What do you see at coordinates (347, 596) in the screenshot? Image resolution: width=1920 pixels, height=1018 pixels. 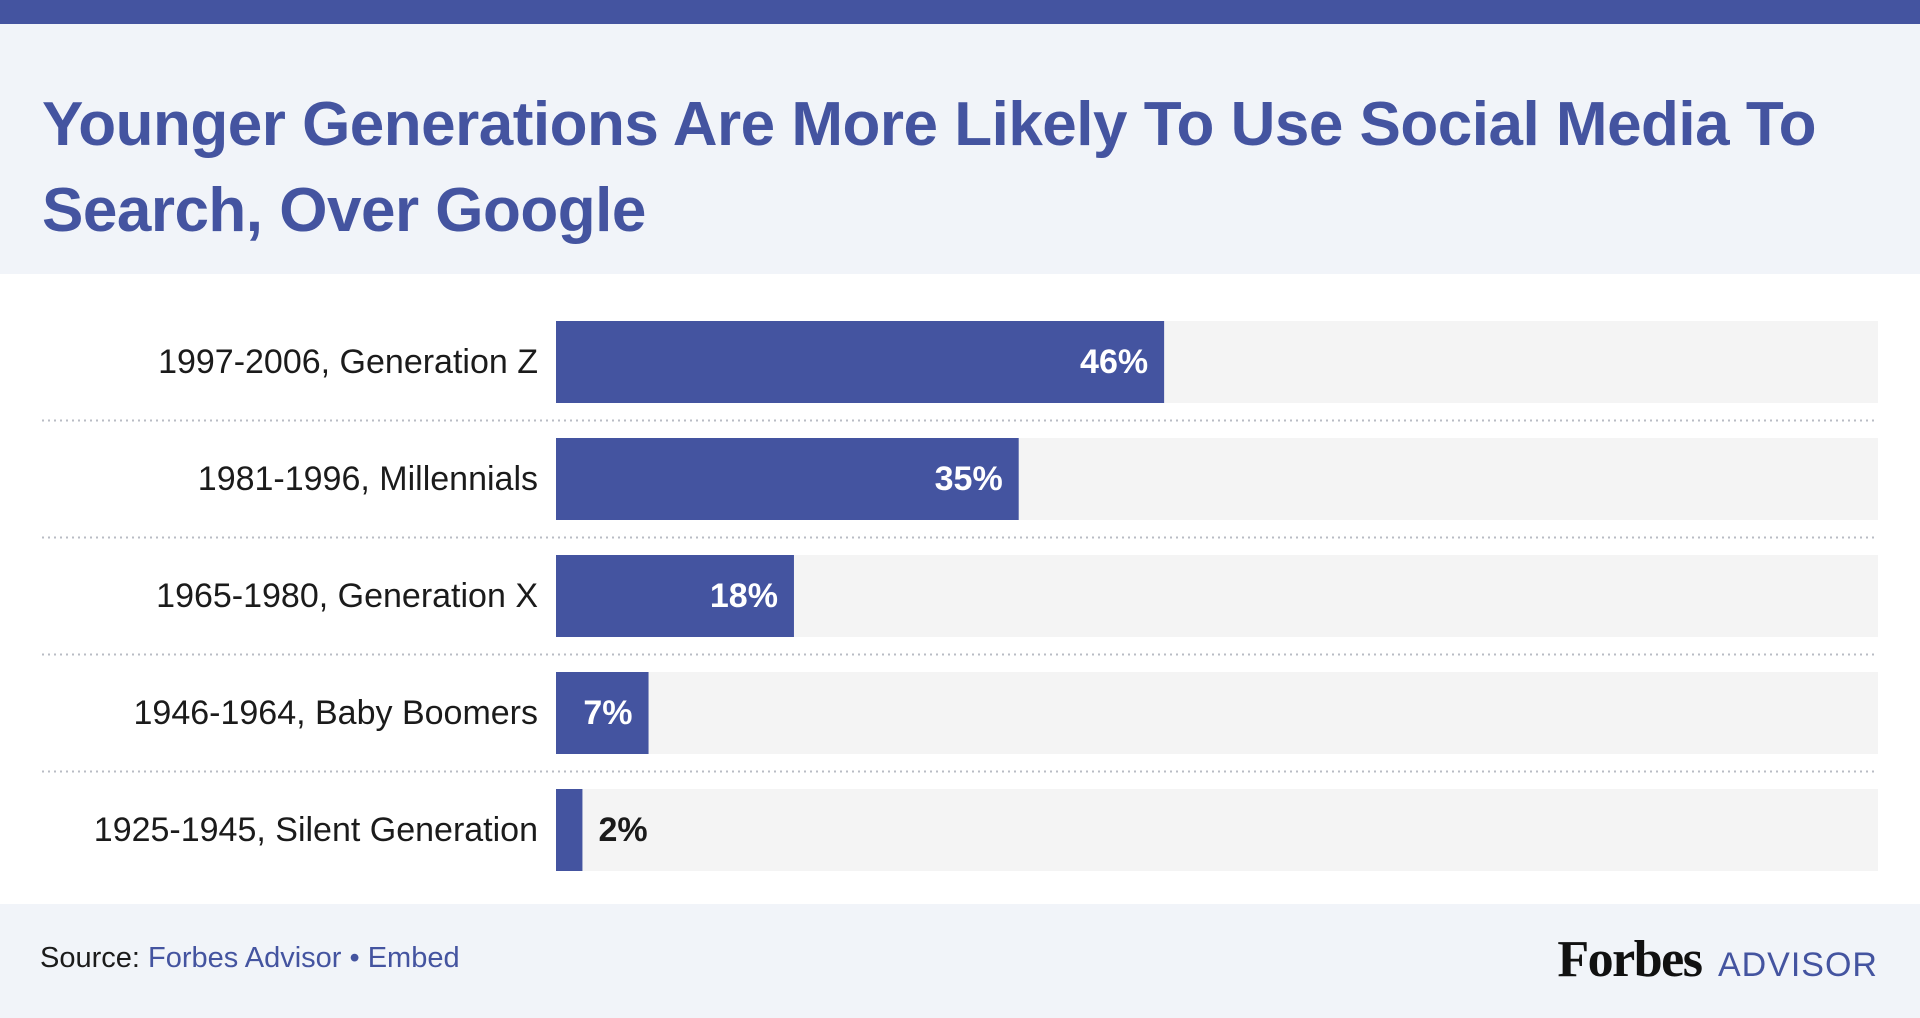 I see `category-label: 1965-1980, Generation X` at bounding box center [347, 596].